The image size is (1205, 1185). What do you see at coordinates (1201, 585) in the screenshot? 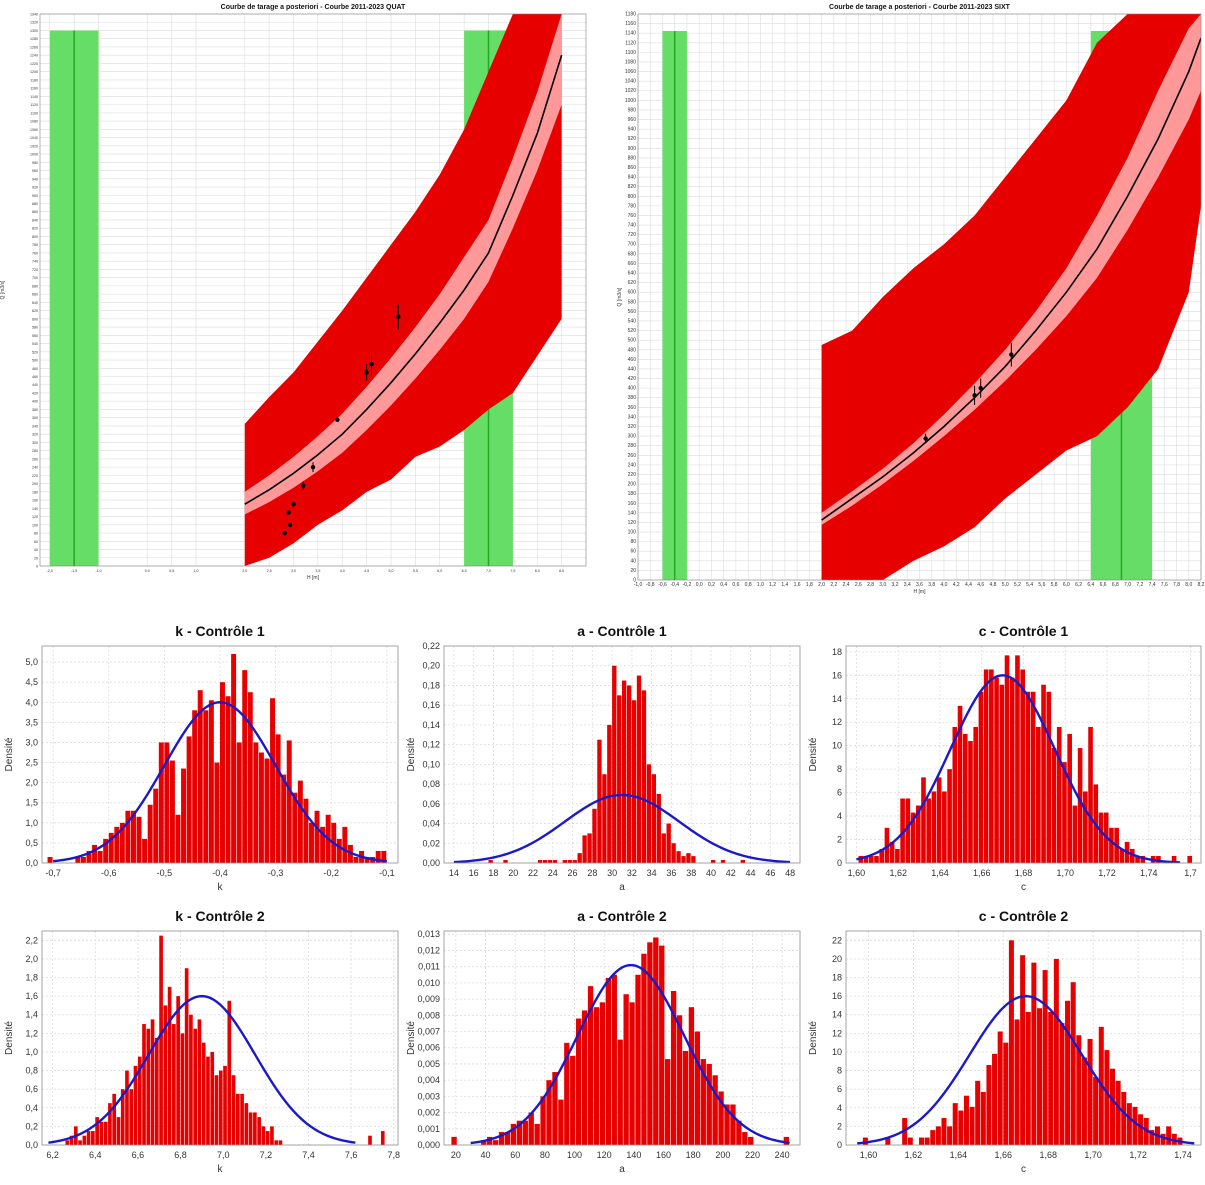
I see `x-tick-label: 8,2` at bounding box center [1201, 585].